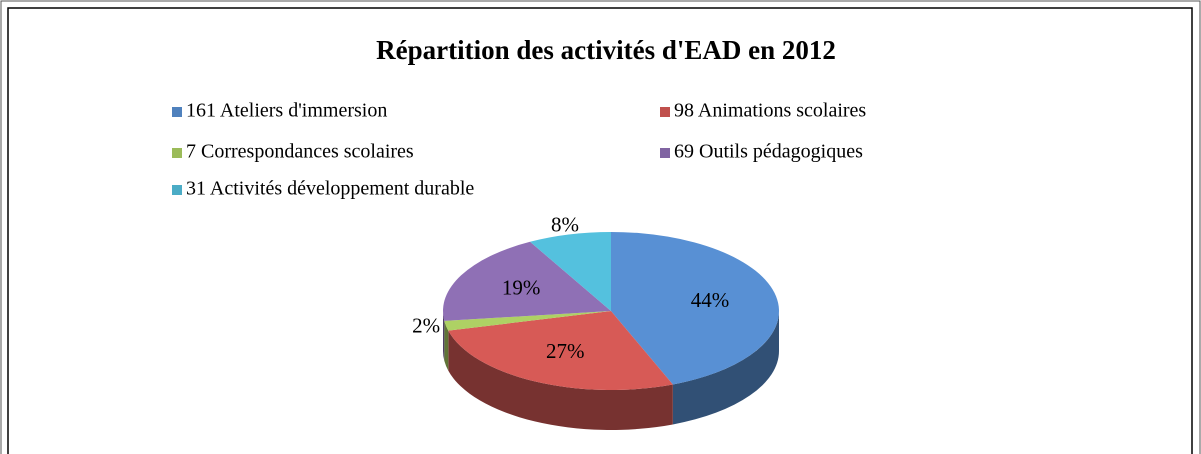 This screenshot has width=1201, height=454. I want to click on legend-label: 7 Correspondances scolaires, so click(300, 152).